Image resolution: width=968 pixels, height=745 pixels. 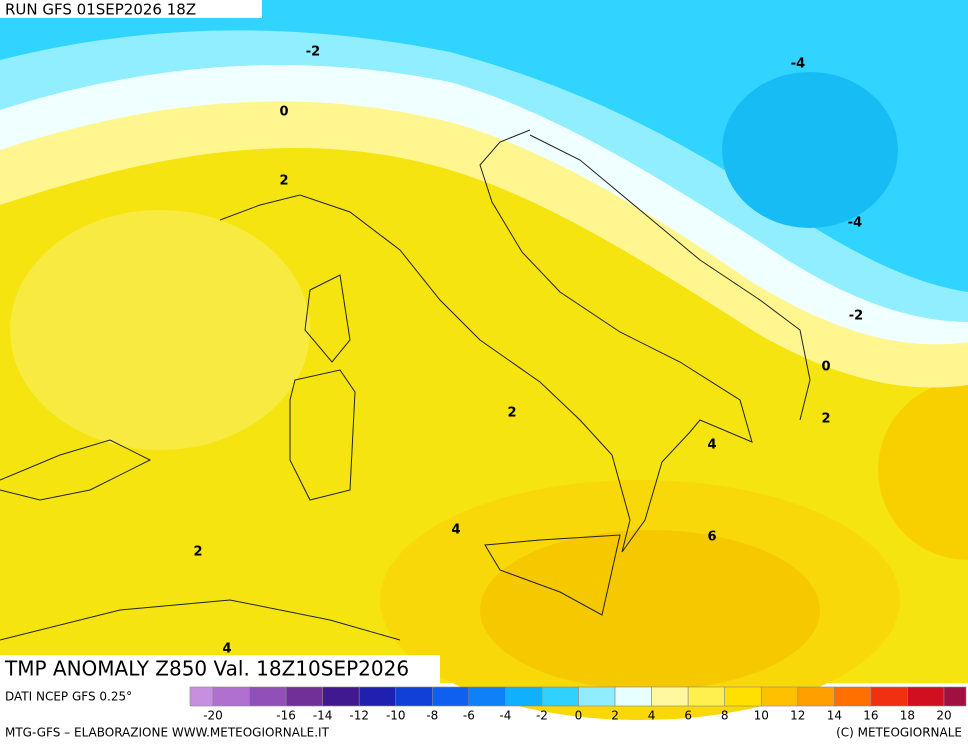 I want to click on header-box, so click(x=131, y=9).